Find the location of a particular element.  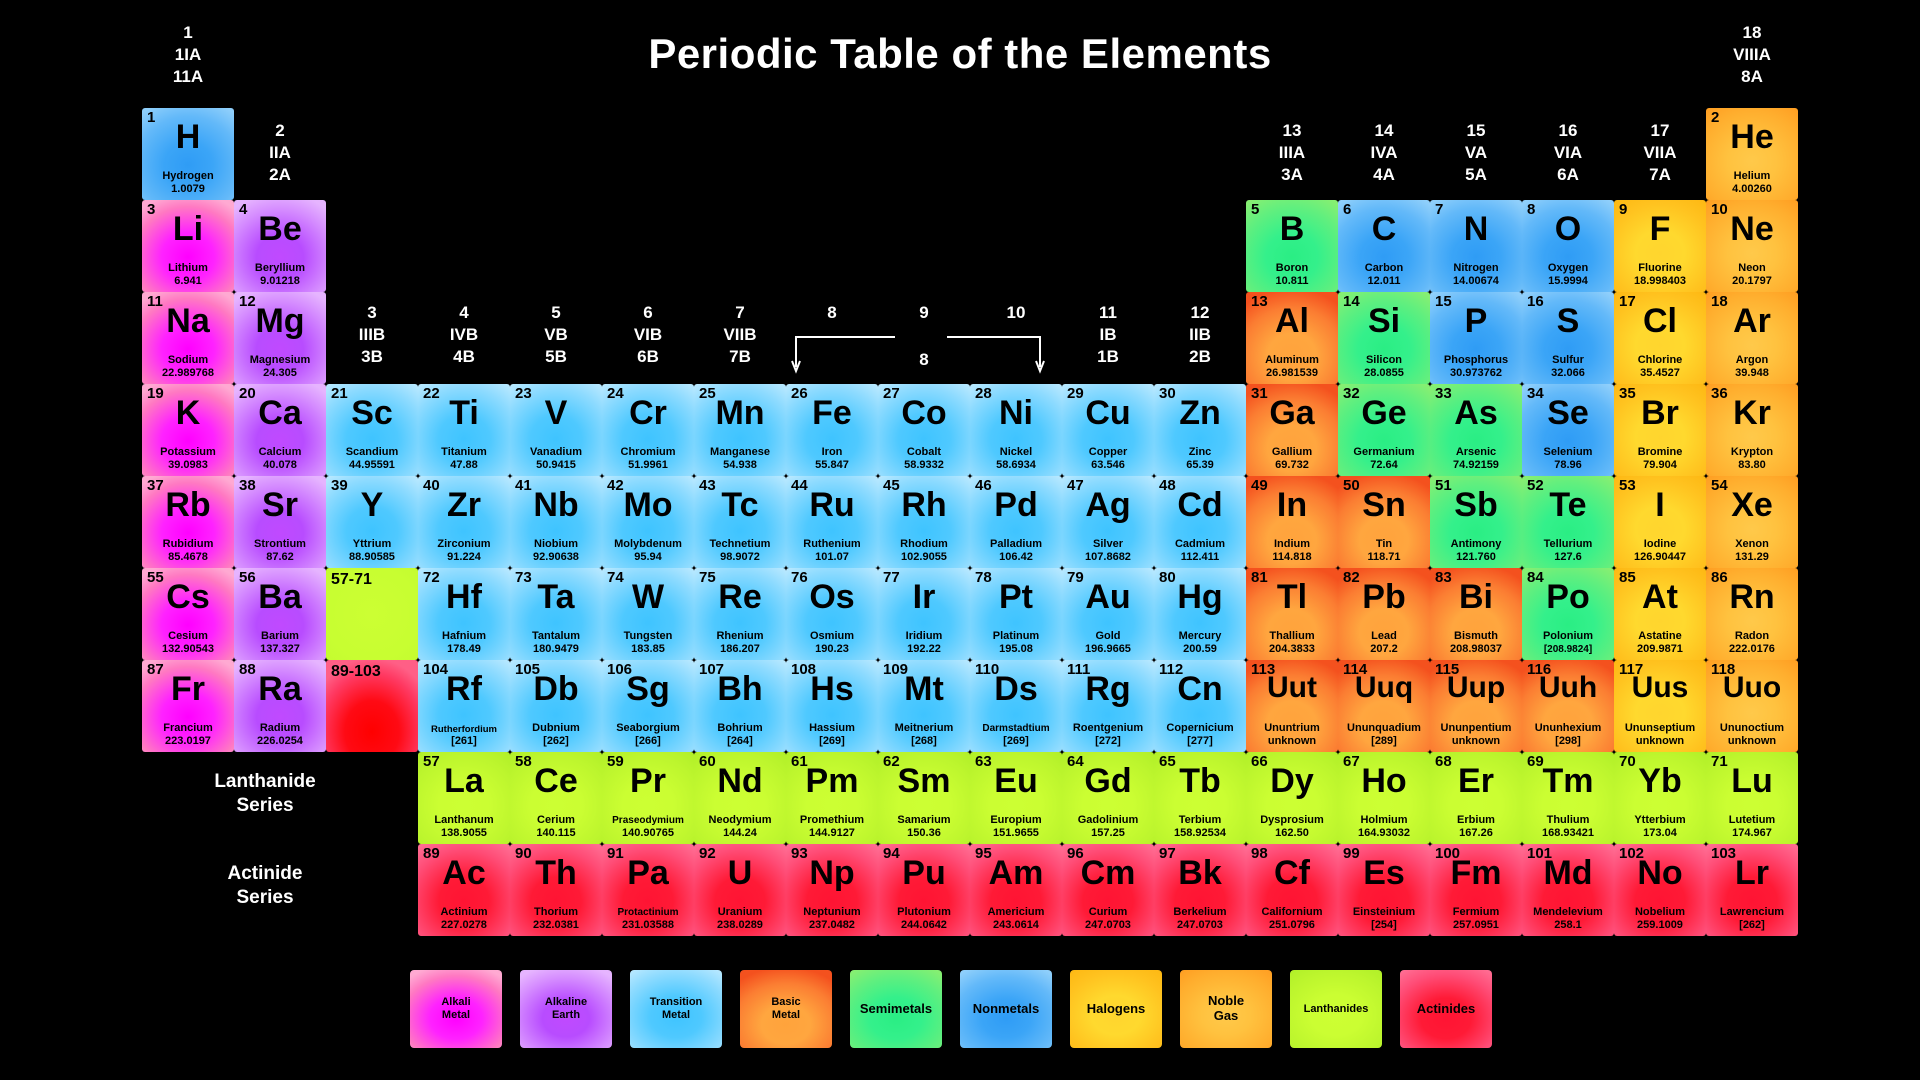

element-cell-pr: 59 Pr Praseodymium 140.90765 is located at coordinates (648, 798).